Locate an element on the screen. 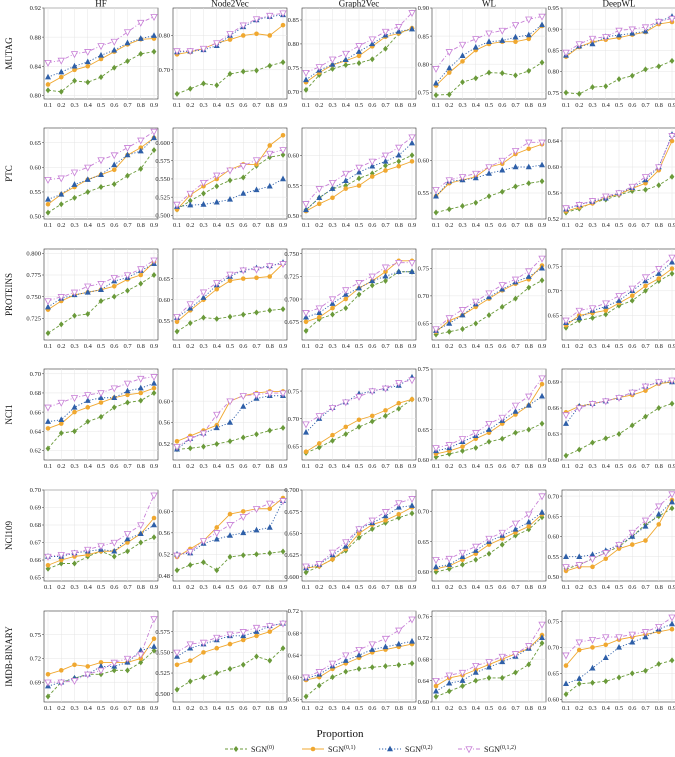  y-tick-label: 0.75 is located at coordinates (423, 269).